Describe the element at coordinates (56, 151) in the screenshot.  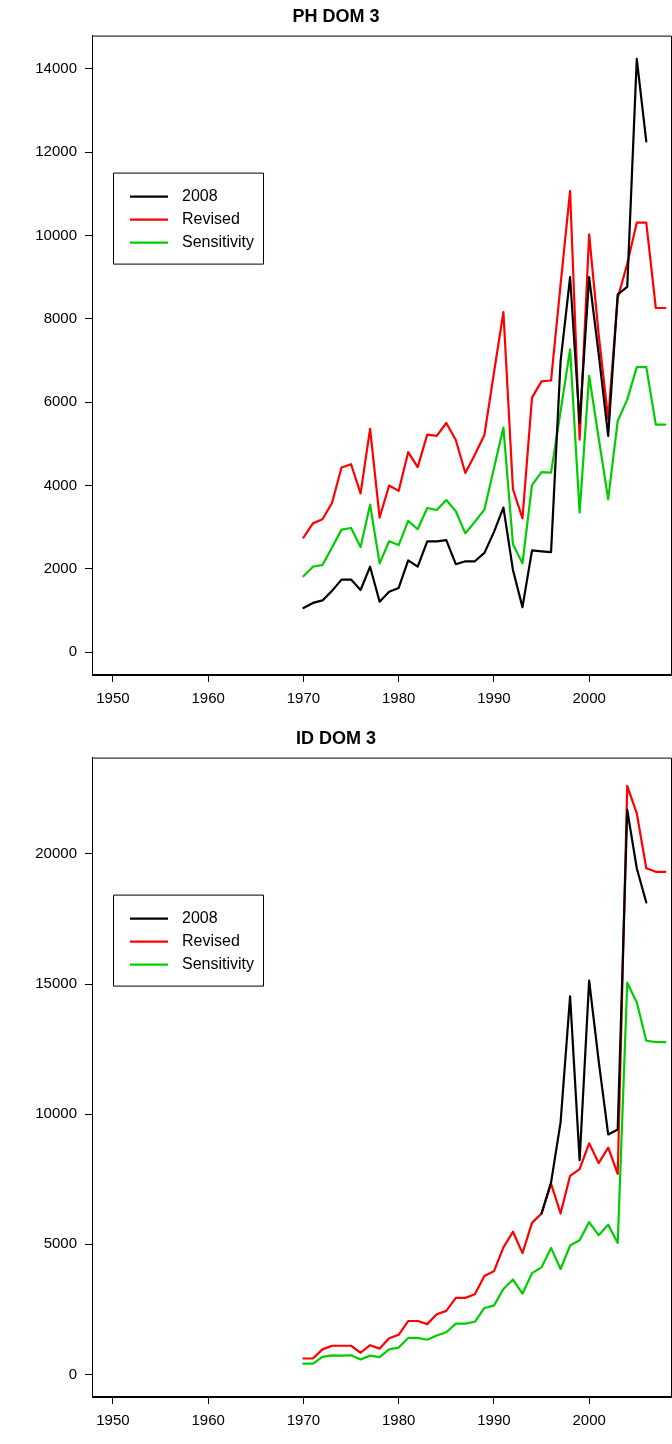
I see `y-tick-label: 12000` at that location.